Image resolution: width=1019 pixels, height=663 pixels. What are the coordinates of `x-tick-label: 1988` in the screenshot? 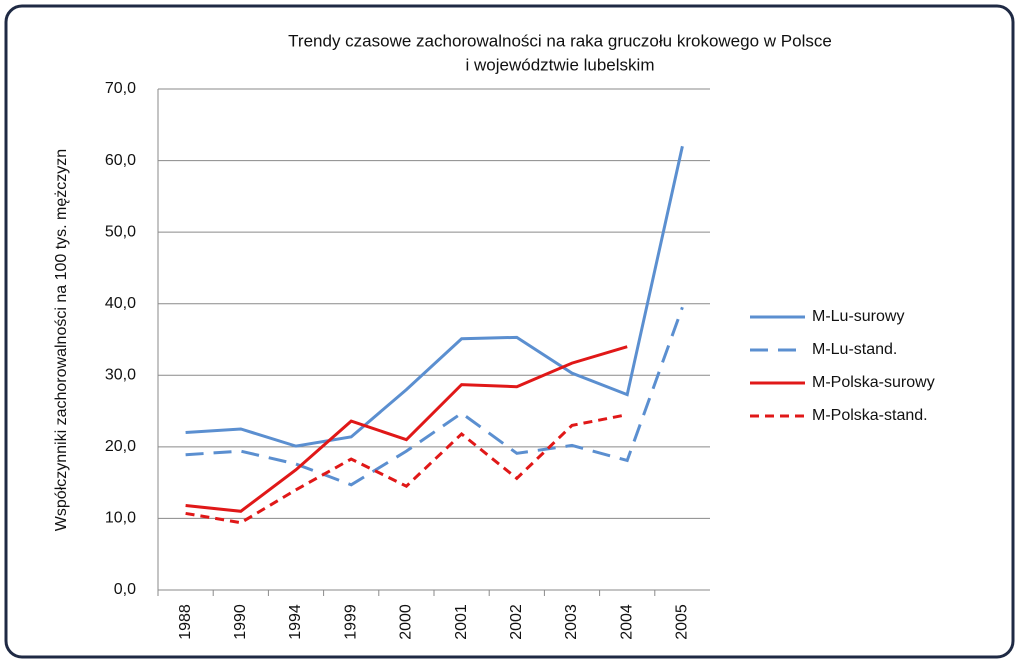 It's located at (185, 622).